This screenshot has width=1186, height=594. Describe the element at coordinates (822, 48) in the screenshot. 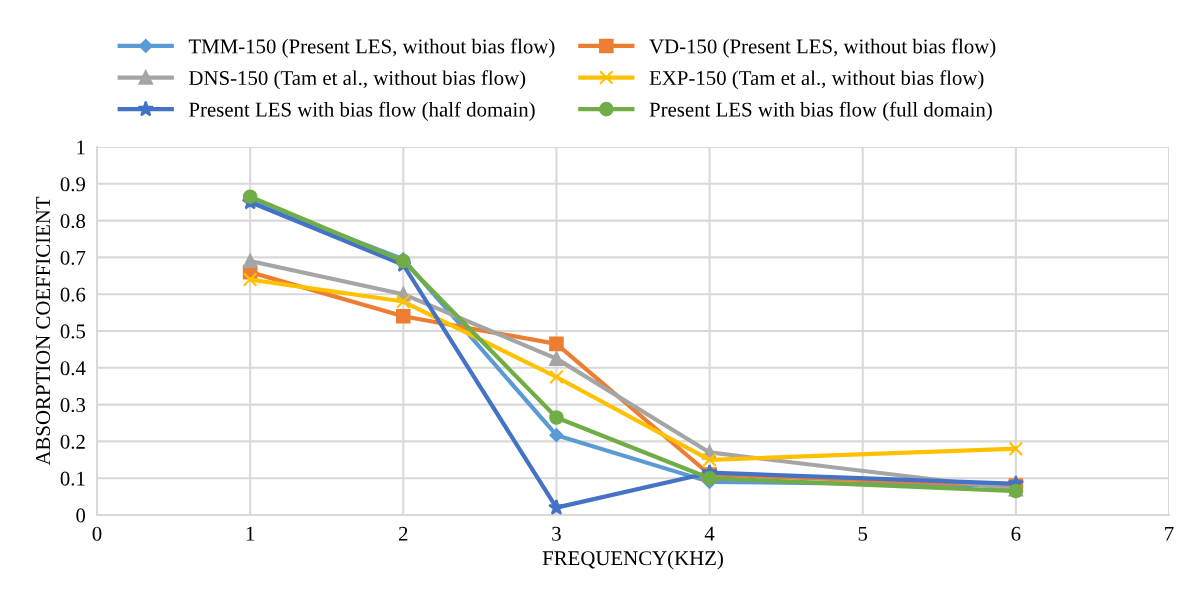

I see `legend-label: VD-150 (Present LES, without bias flow)` at that location.